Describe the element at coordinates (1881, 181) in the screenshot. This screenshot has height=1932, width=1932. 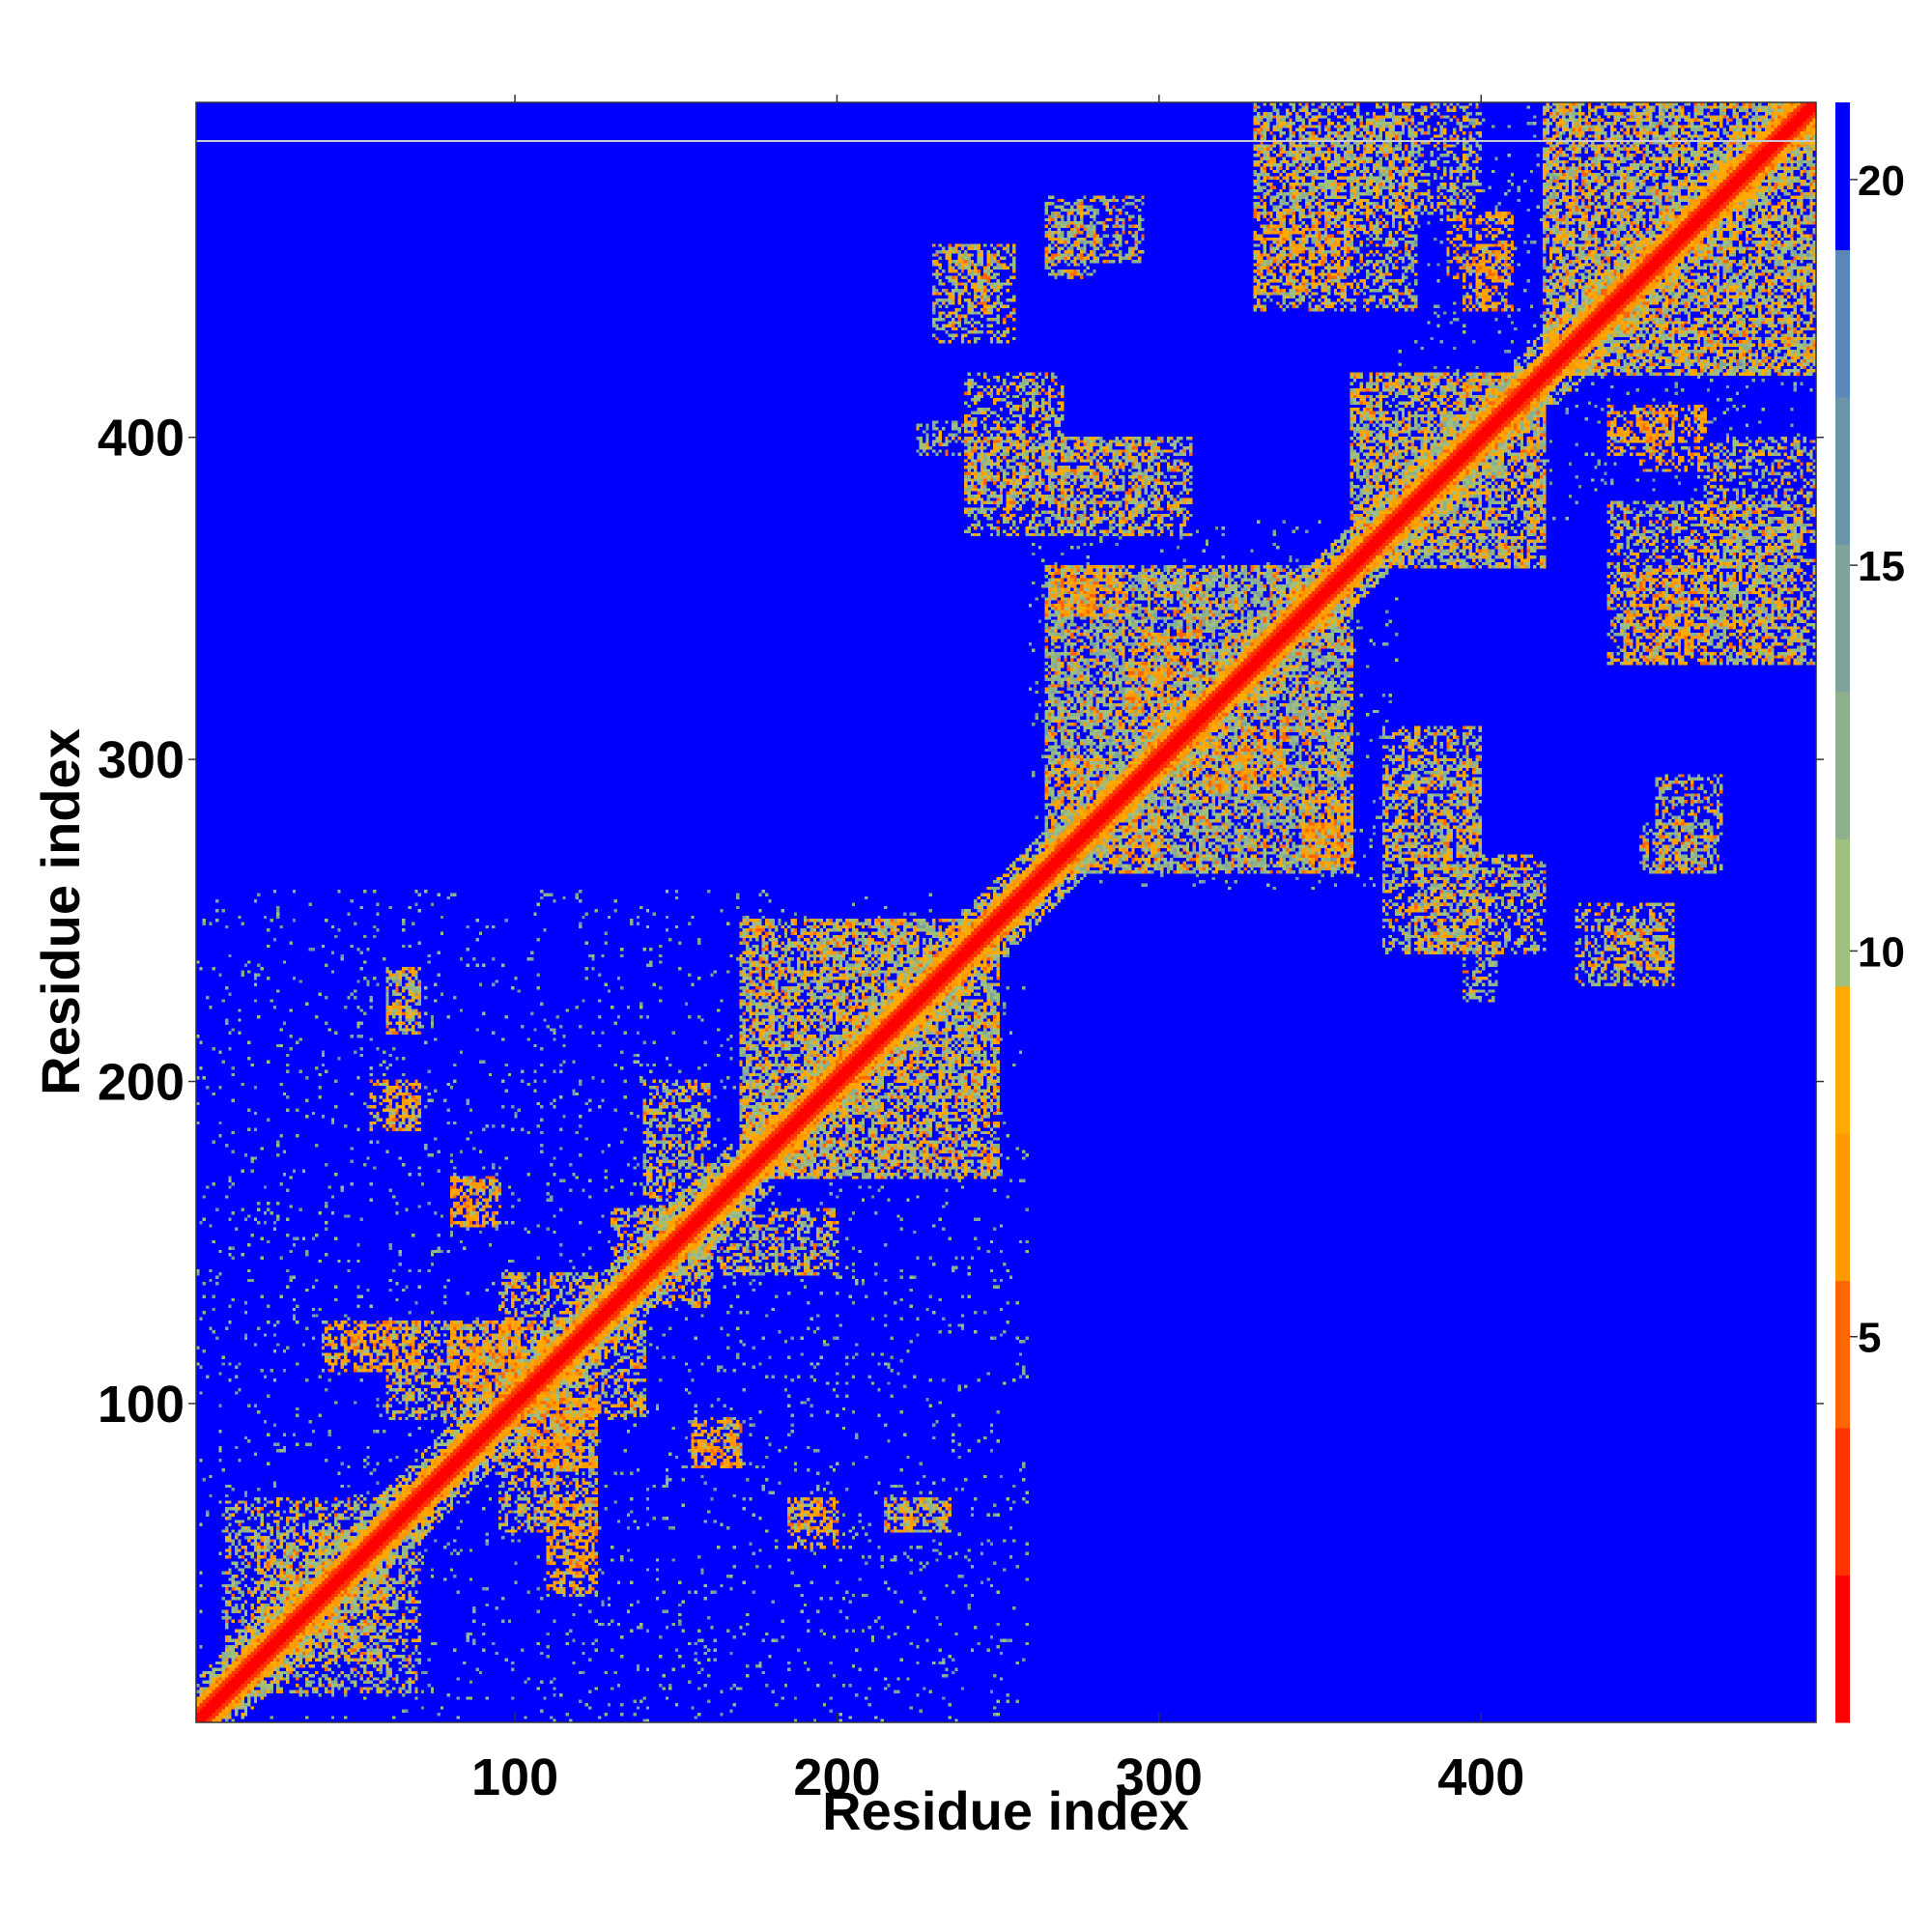
I see `colorbar-tick-label: 20` at that location.